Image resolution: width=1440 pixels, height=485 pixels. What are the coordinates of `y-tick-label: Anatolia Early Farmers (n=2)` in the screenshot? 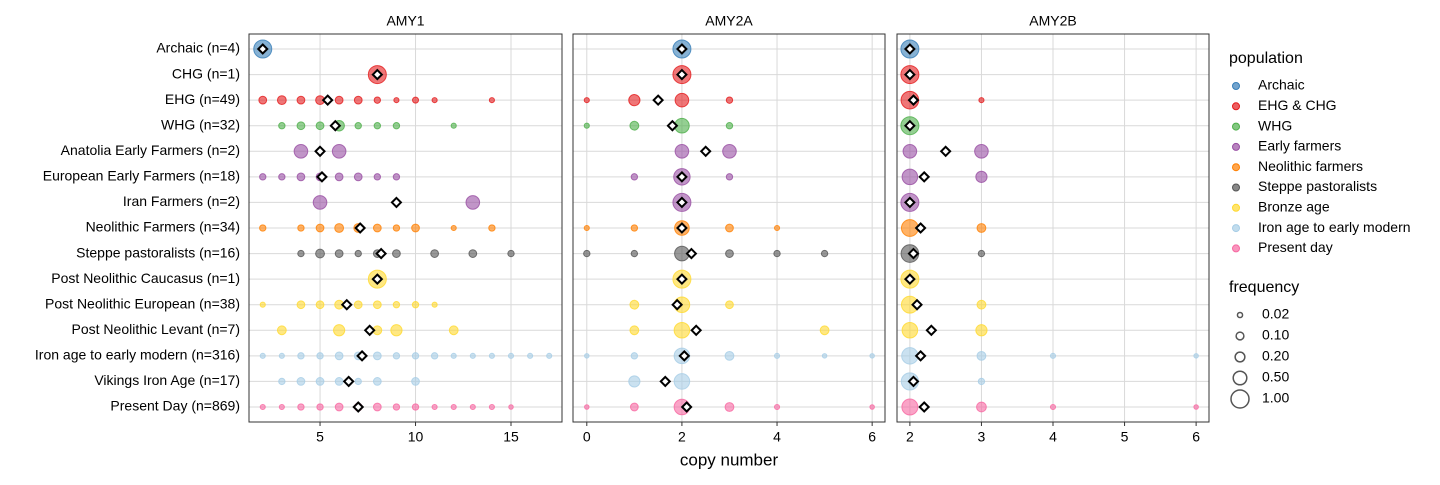 It's located at (150, 150).